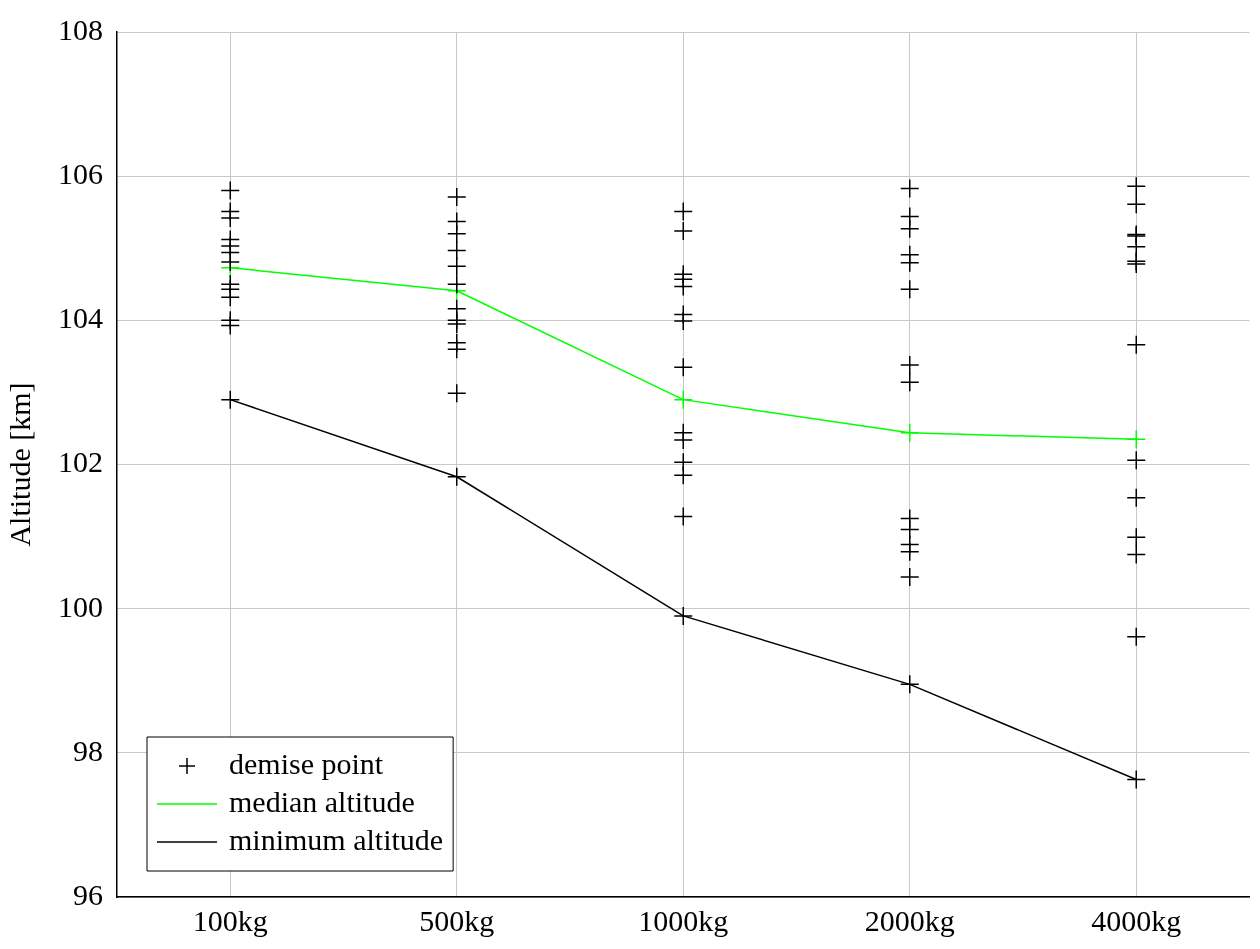 The height and width of the screenshot is (949, 1260). Describe the element at coordinates (457, 920) in the screenshot. I see `x-tick-label: 500kg` at that location.